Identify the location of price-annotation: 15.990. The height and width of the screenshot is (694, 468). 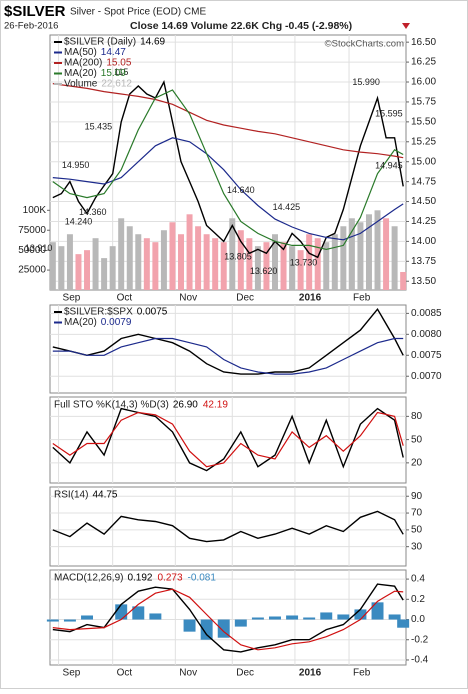
(366, 82).